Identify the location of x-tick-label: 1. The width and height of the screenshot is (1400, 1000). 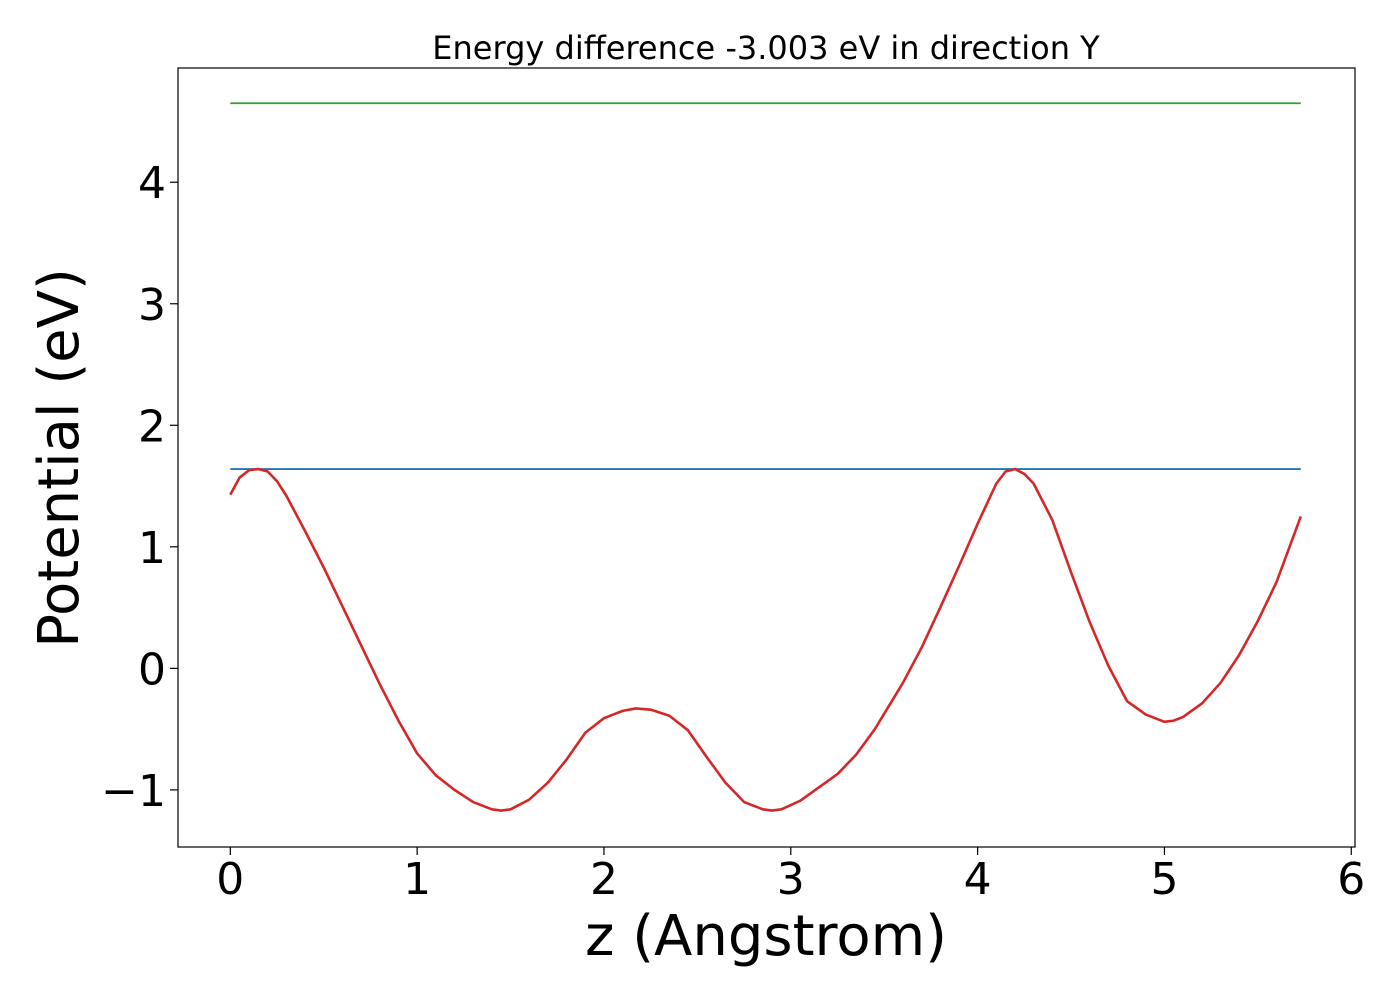
(417, 879).